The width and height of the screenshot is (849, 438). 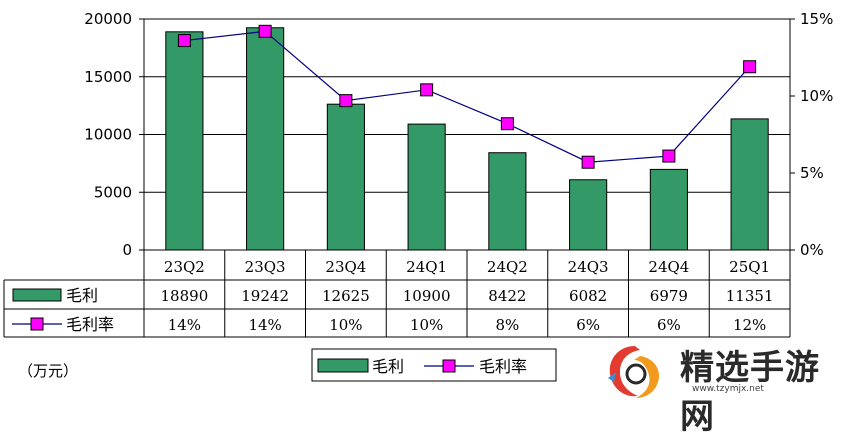 What do you see at coordinates (588, 215) in the screenshot?
I see `bar-24Q3` at bounding box center [588, 215].